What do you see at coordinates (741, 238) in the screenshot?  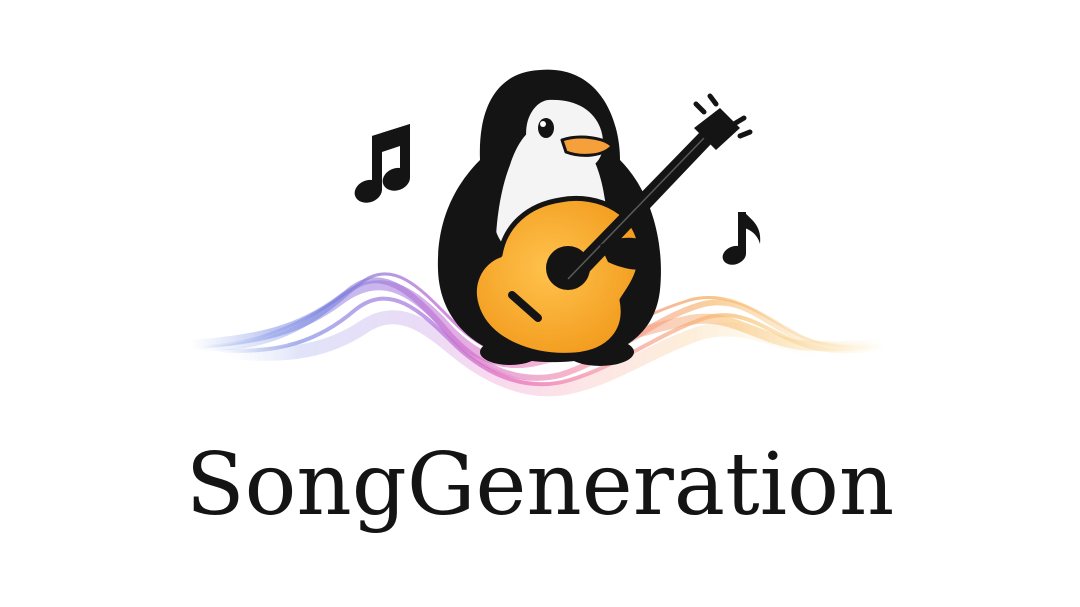 I see `music-note-single-icon` at bounding box center [741, 238].